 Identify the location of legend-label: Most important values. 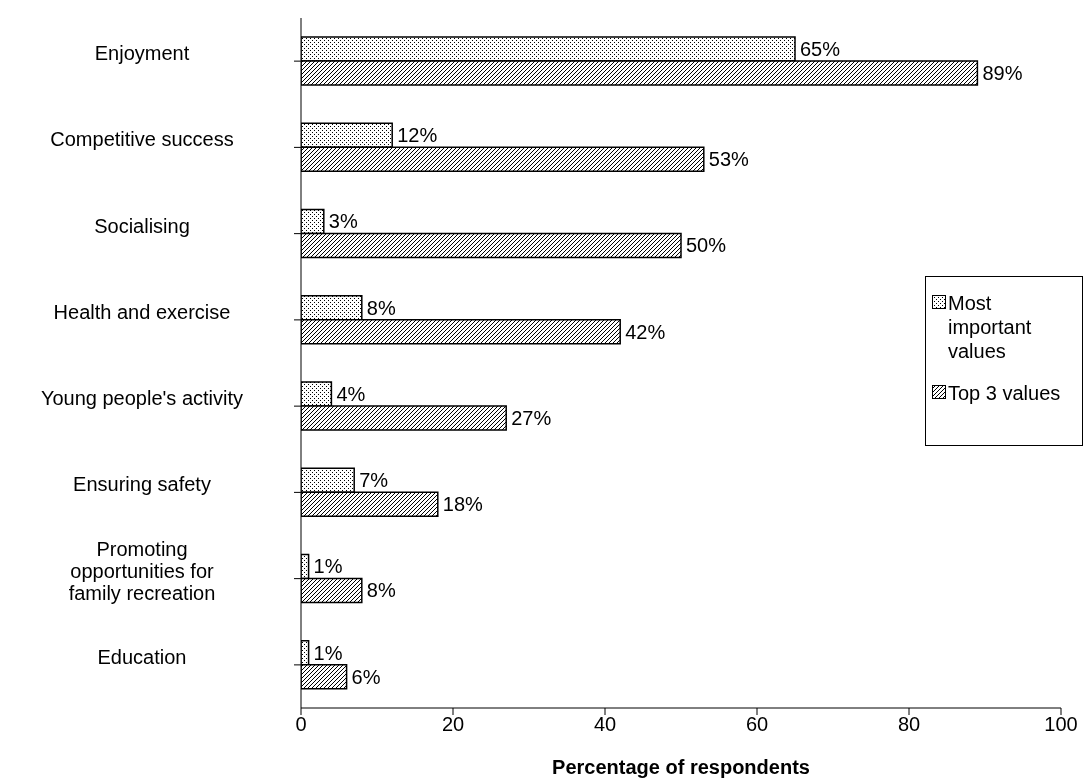
(990, 327).